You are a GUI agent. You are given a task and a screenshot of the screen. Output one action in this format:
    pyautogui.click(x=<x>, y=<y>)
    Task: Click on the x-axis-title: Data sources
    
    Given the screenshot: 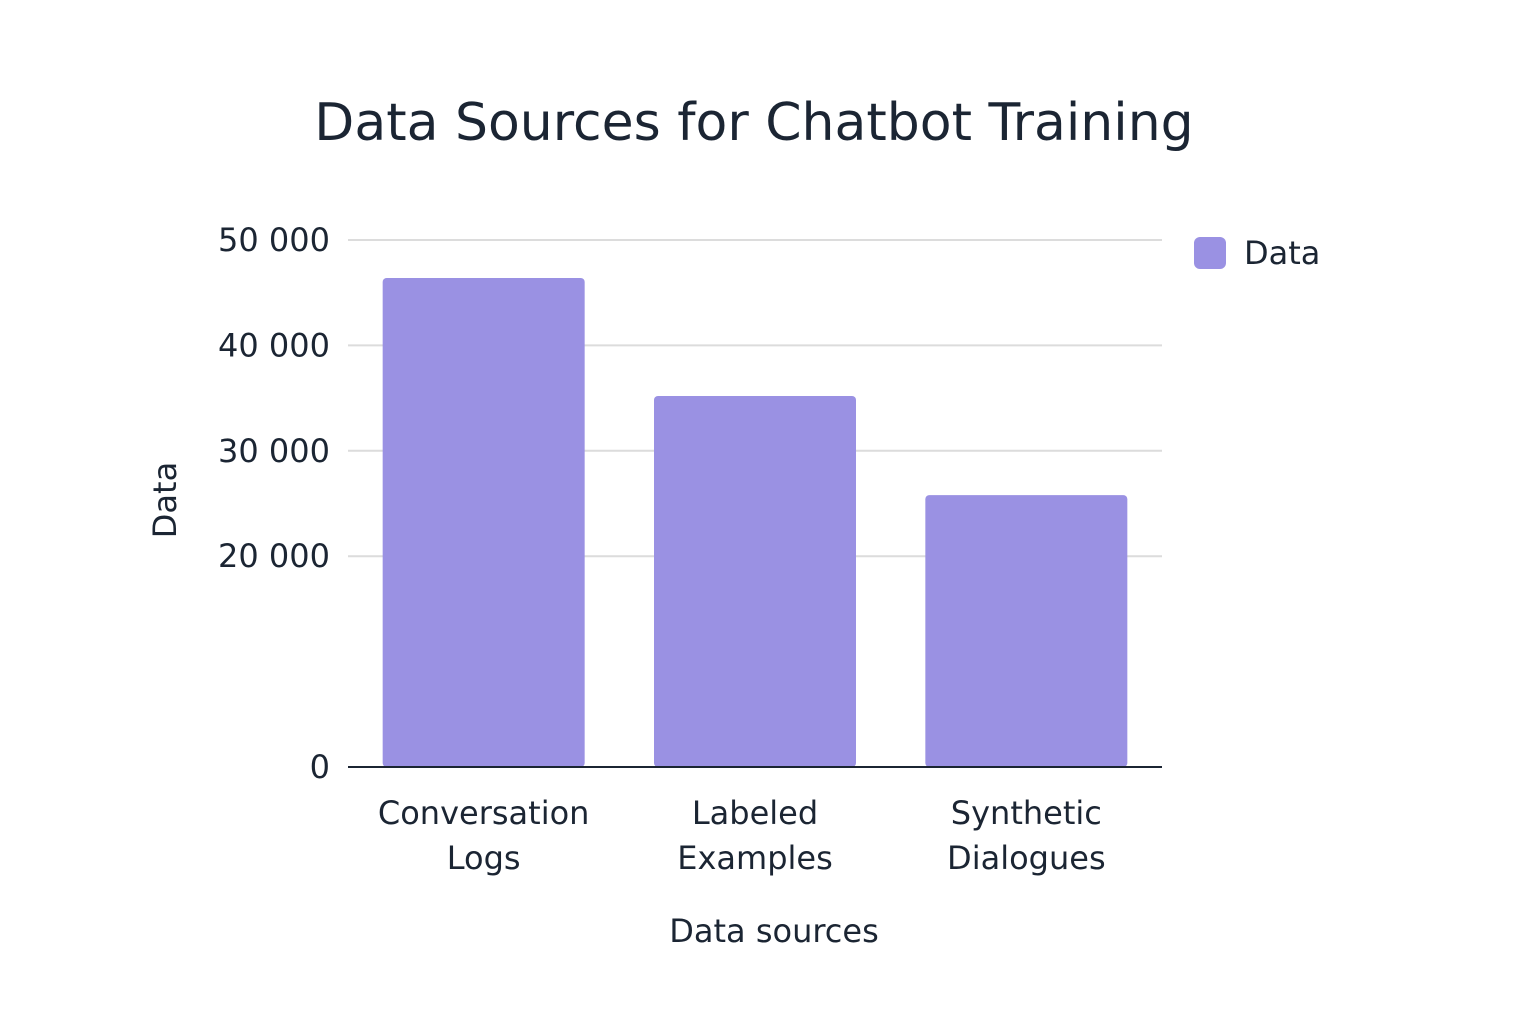 What is the action you would take?
    pyautogui.click(x=774, y=931)
    